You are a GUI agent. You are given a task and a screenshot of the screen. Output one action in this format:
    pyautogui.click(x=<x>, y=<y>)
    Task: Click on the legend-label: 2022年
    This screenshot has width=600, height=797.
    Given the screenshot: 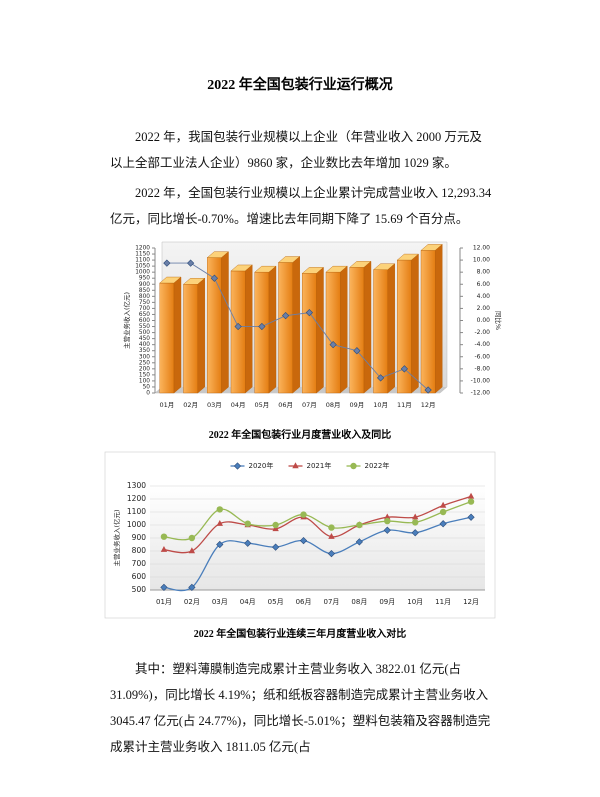 What is the action you would take?
    pyautogui.click(x=377, y=465)
    